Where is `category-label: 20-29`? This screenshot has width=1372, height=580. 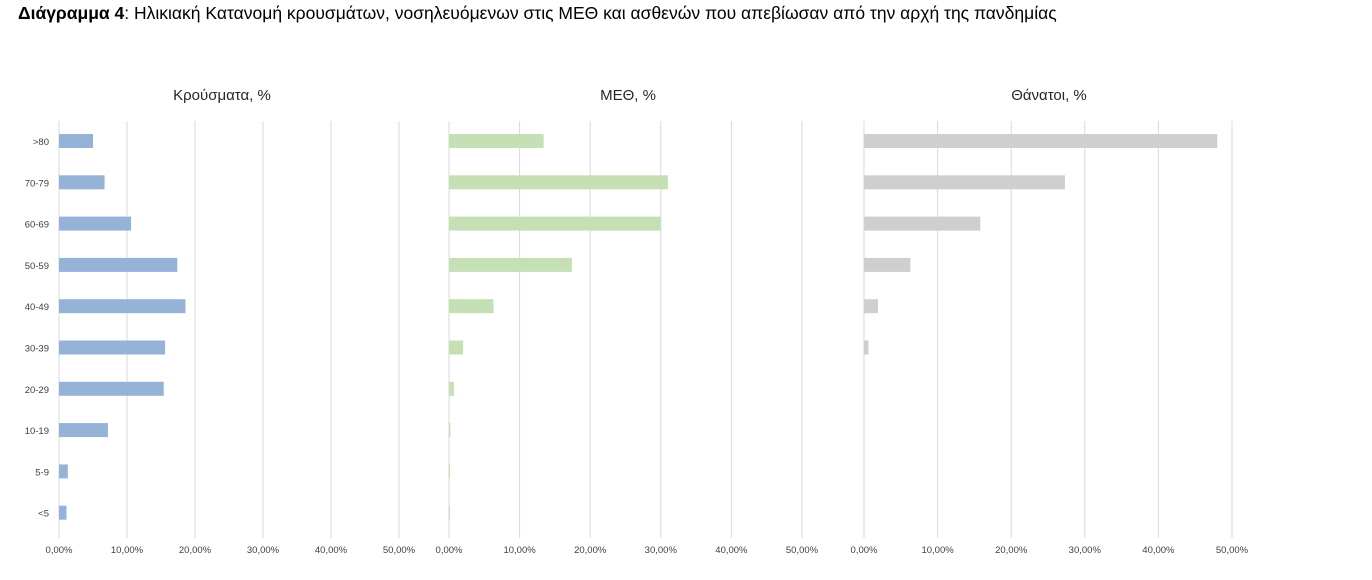 category-label: 20-29 is located at coordinates (37, 390).